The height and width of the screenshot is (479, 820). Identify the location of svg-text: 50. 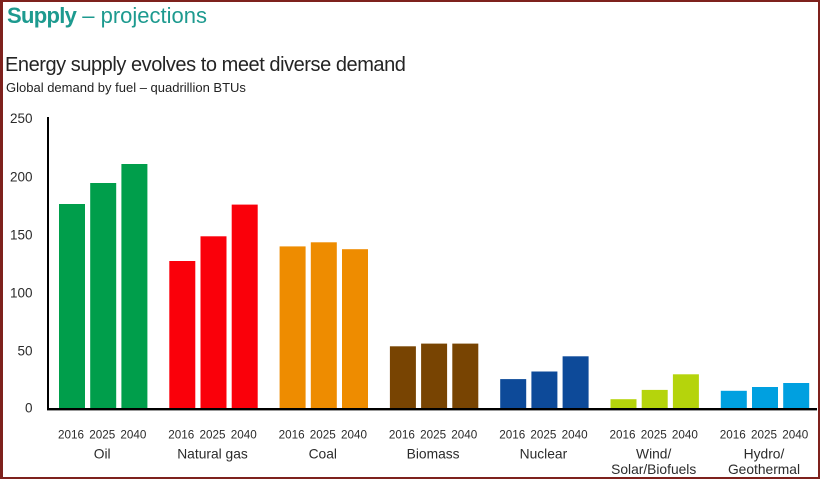
(24, 350).